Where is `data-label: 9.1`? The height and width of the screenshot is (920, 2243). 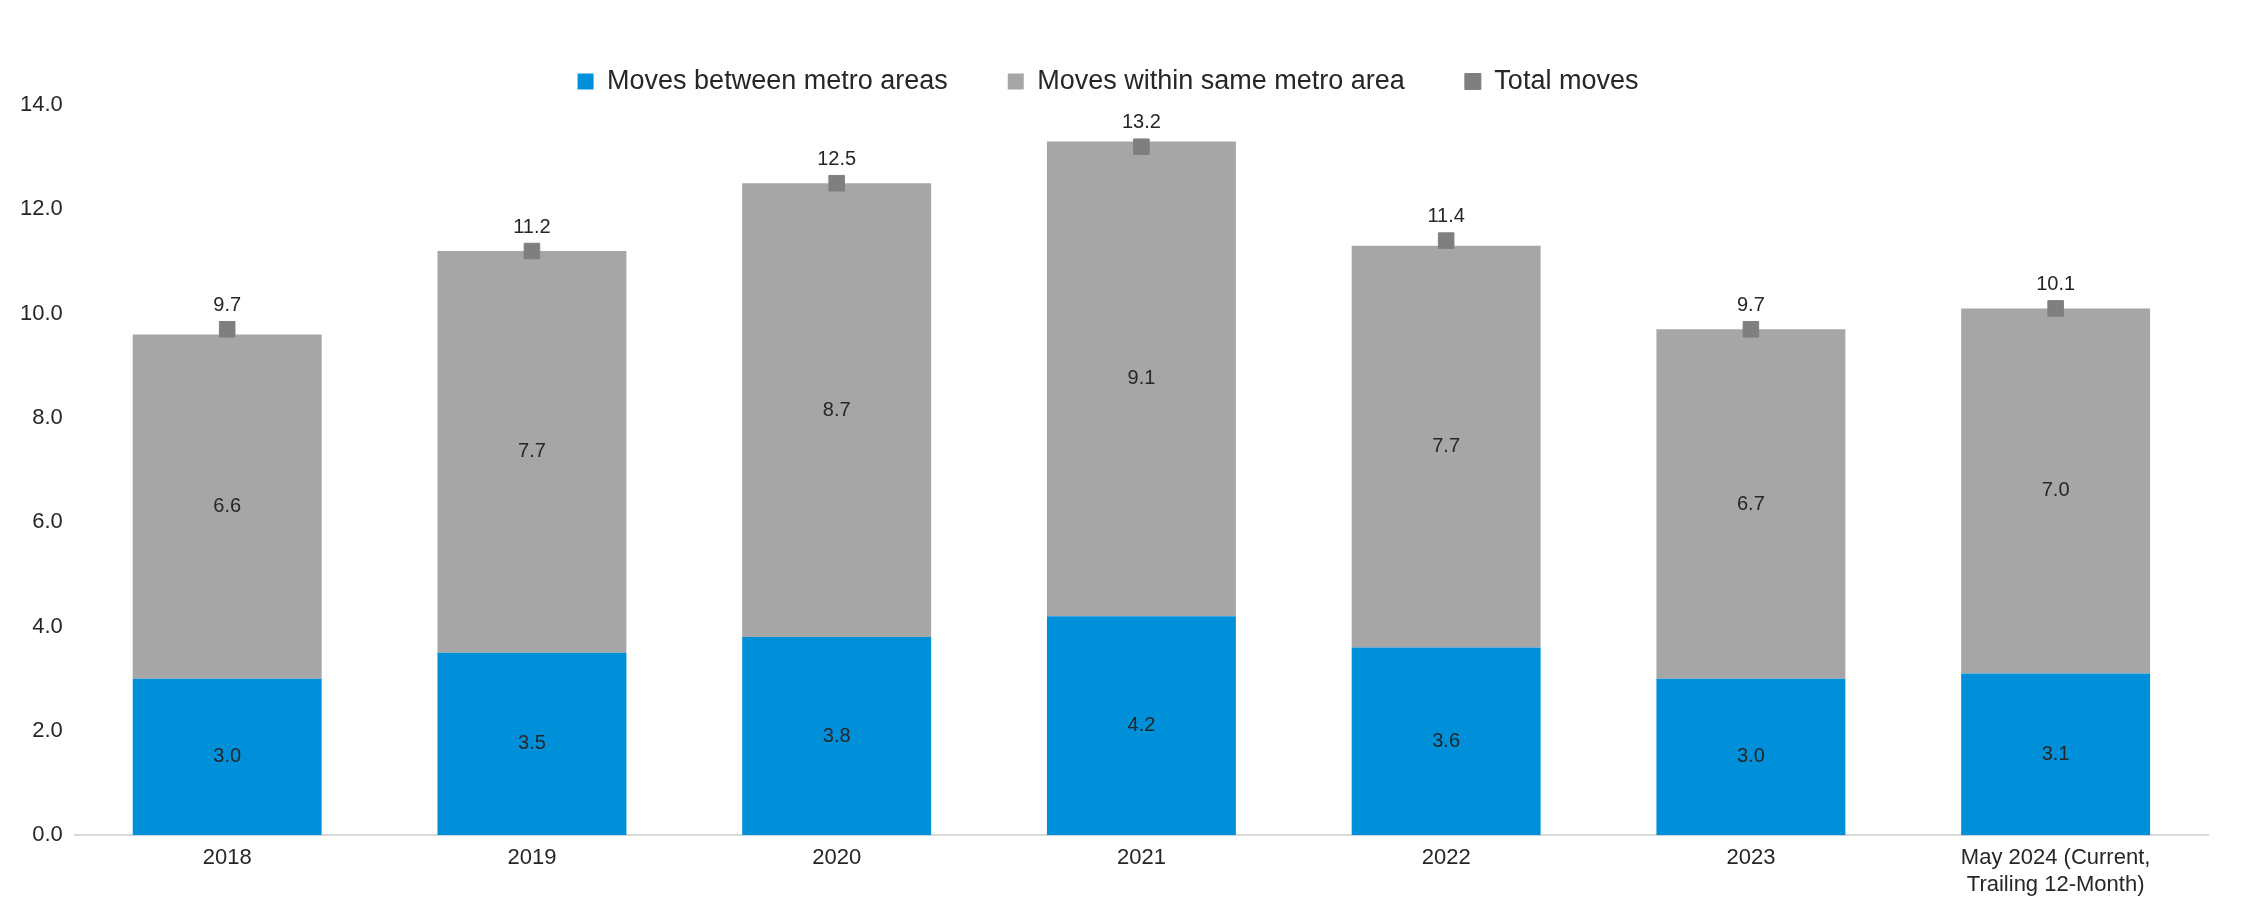 data-label: 9.1 is located at coordinates (1141, 377).